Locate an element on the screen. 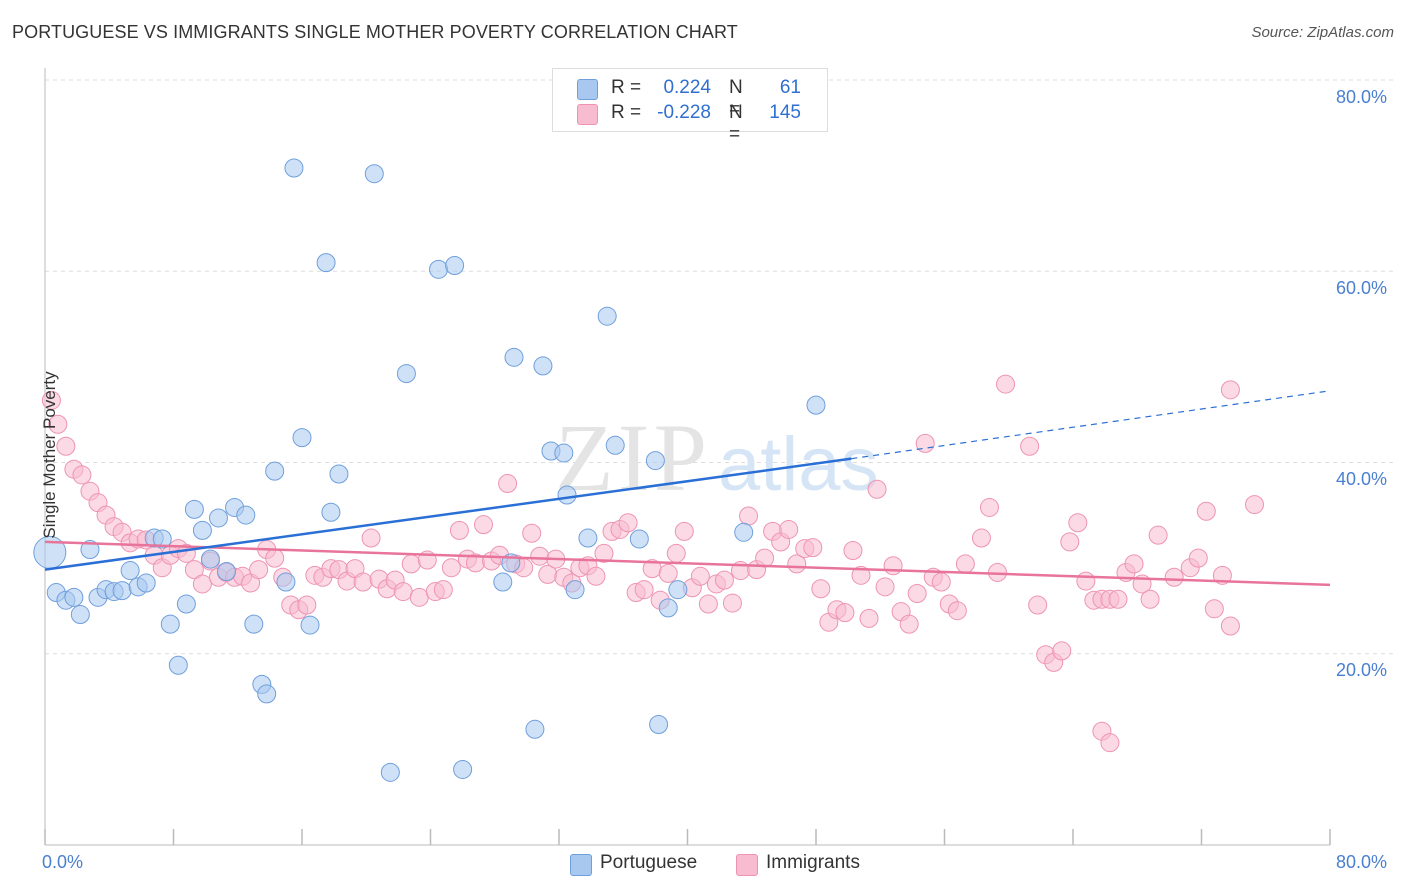 The image size is (1406, 892). watermark: ZIP atlas is located at coordinates (717, 457).